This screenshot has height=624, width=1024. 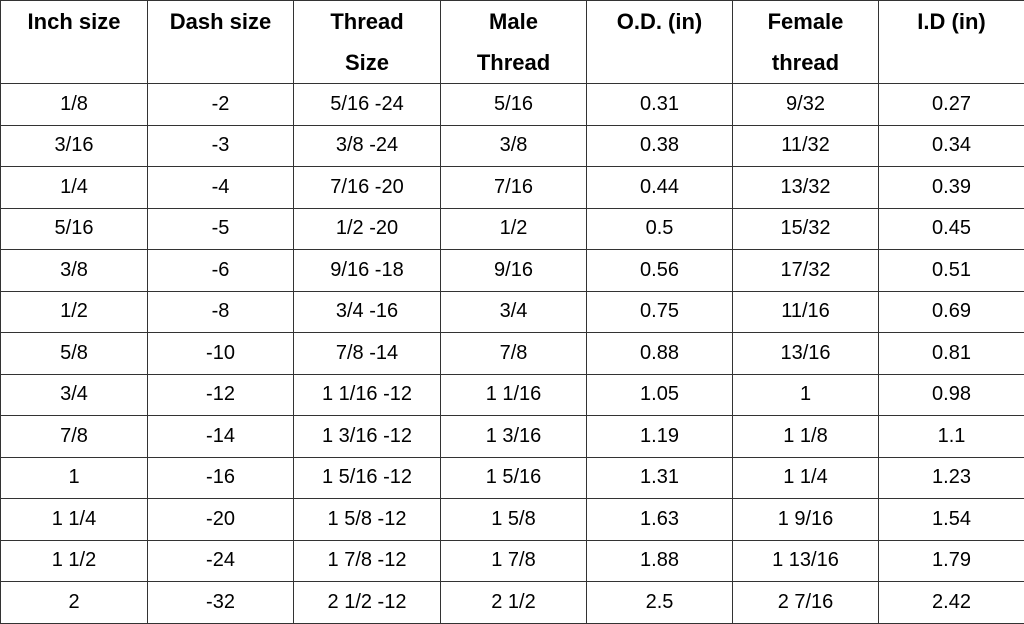 What do you see at coordinates (221, 478) in the screenshot?
I see `table-cell: -16` at bounding box center [221, 478].